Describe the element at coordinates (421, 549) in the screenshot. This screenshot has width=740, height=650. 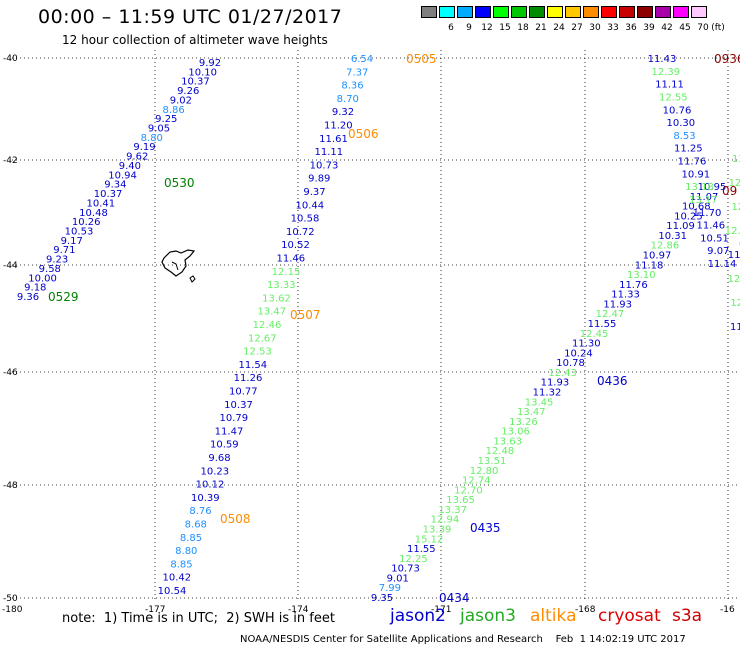
I see `swh-value: 11.55` at that location.